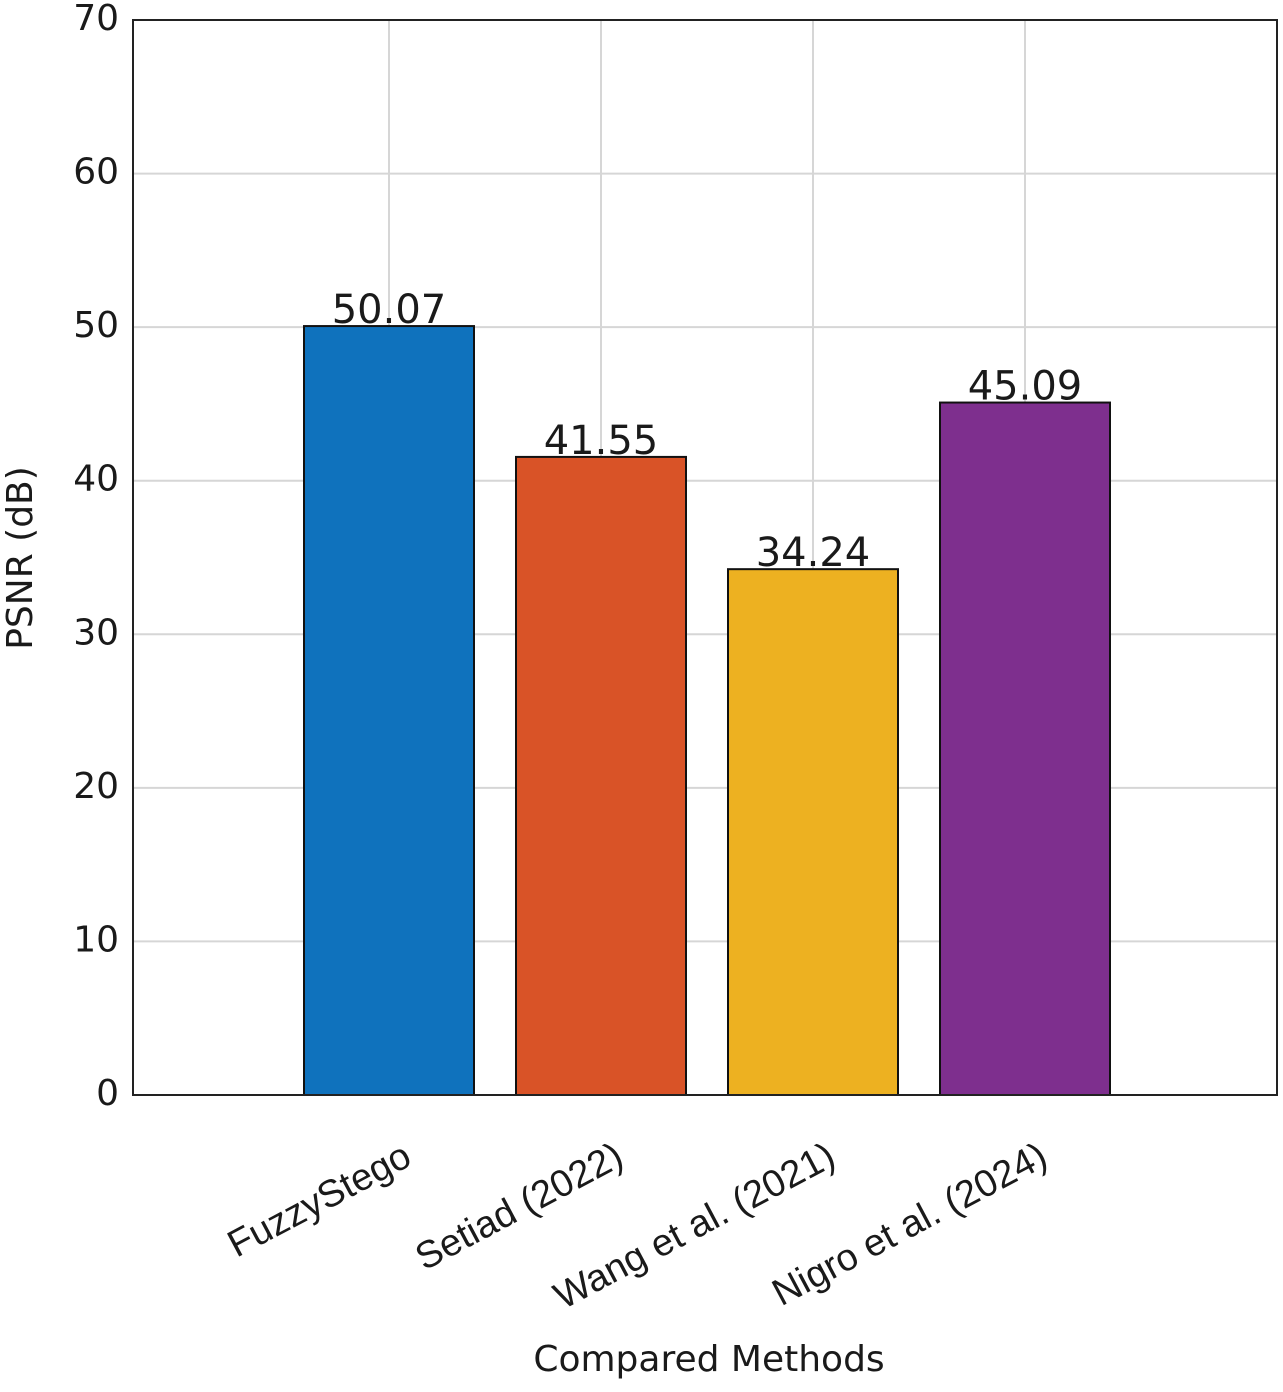  I want to click on value-label: 34.24, so click(813, 553).